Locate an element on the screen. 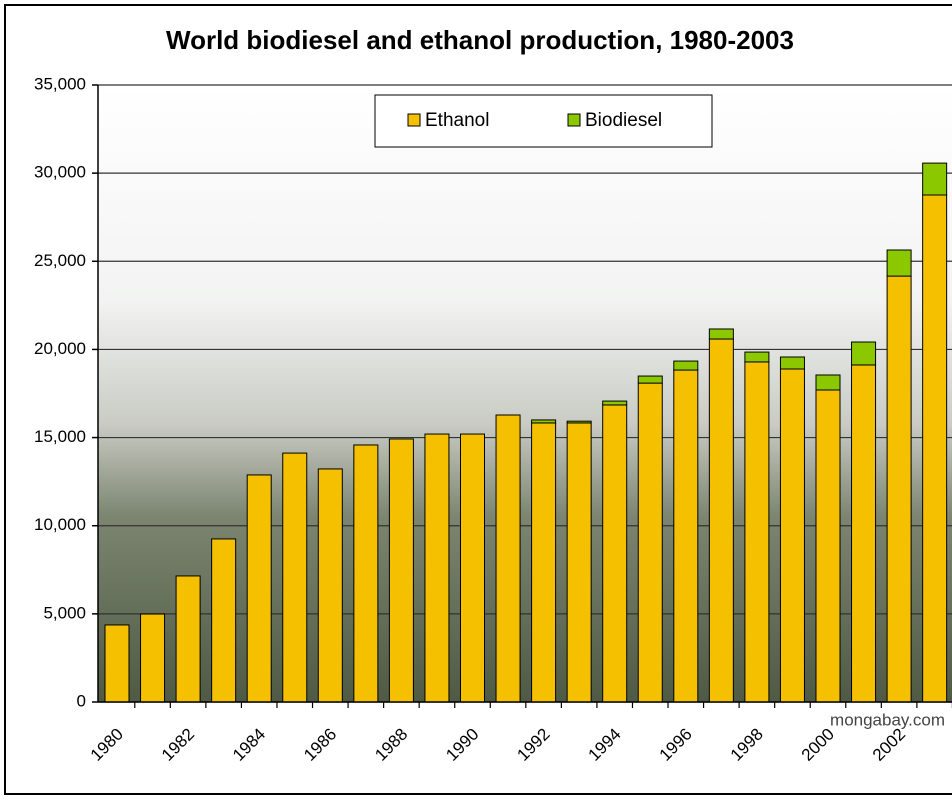 This screenshot has height=799, width=952. legend-label: Biodiesel is located at coordinates (623, 120).